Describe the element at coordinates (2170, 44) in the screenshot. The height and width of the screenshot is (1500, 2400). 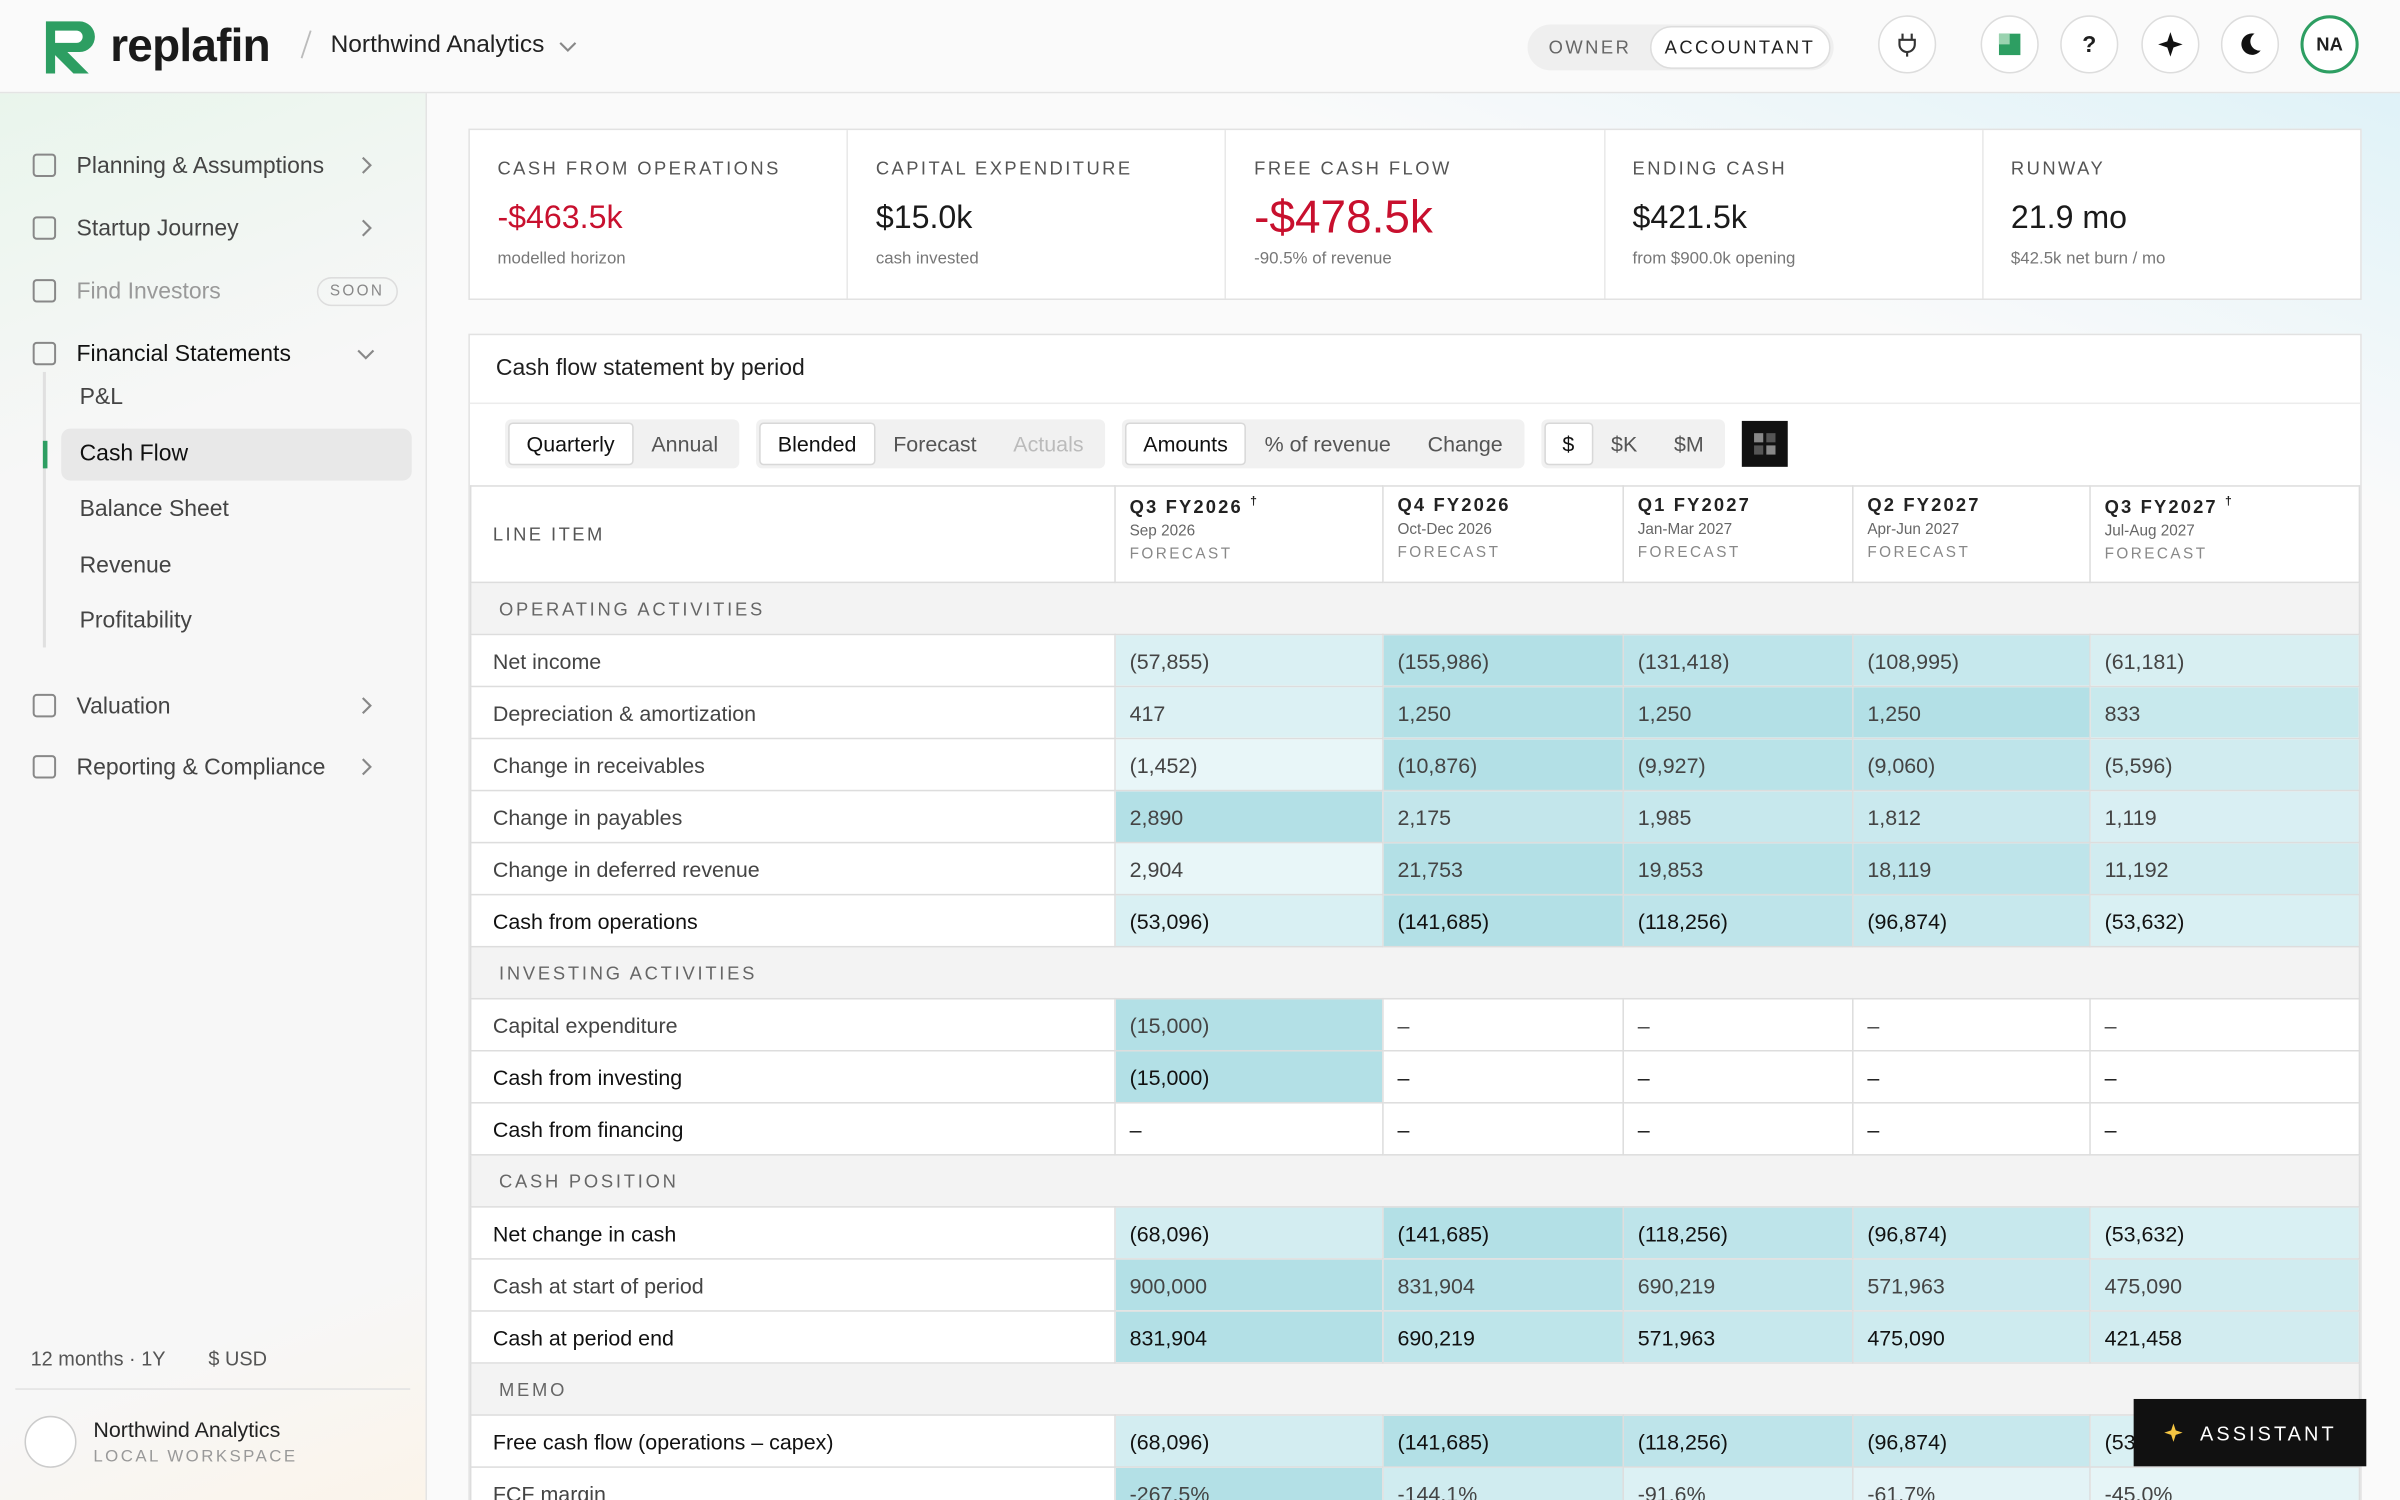
I see `ai-button` at that location.